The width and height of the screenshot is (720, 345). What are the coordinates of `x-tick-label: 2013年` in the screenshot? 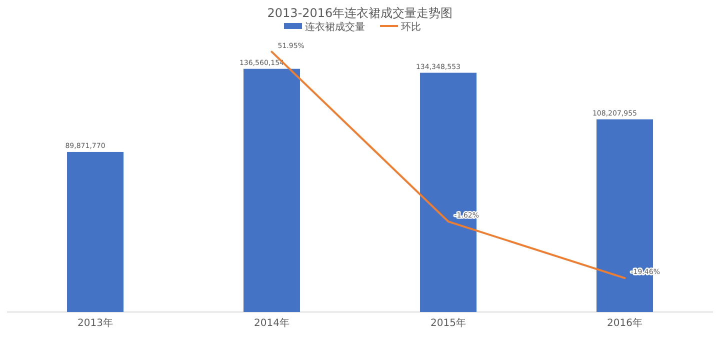 It's located at (95, 323).